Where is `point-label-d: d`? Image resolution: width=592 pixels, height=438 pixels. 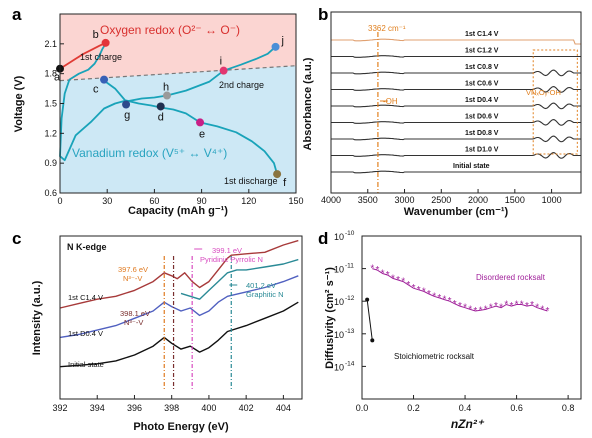 point-label-d: d is located at coordinates (161, 117).